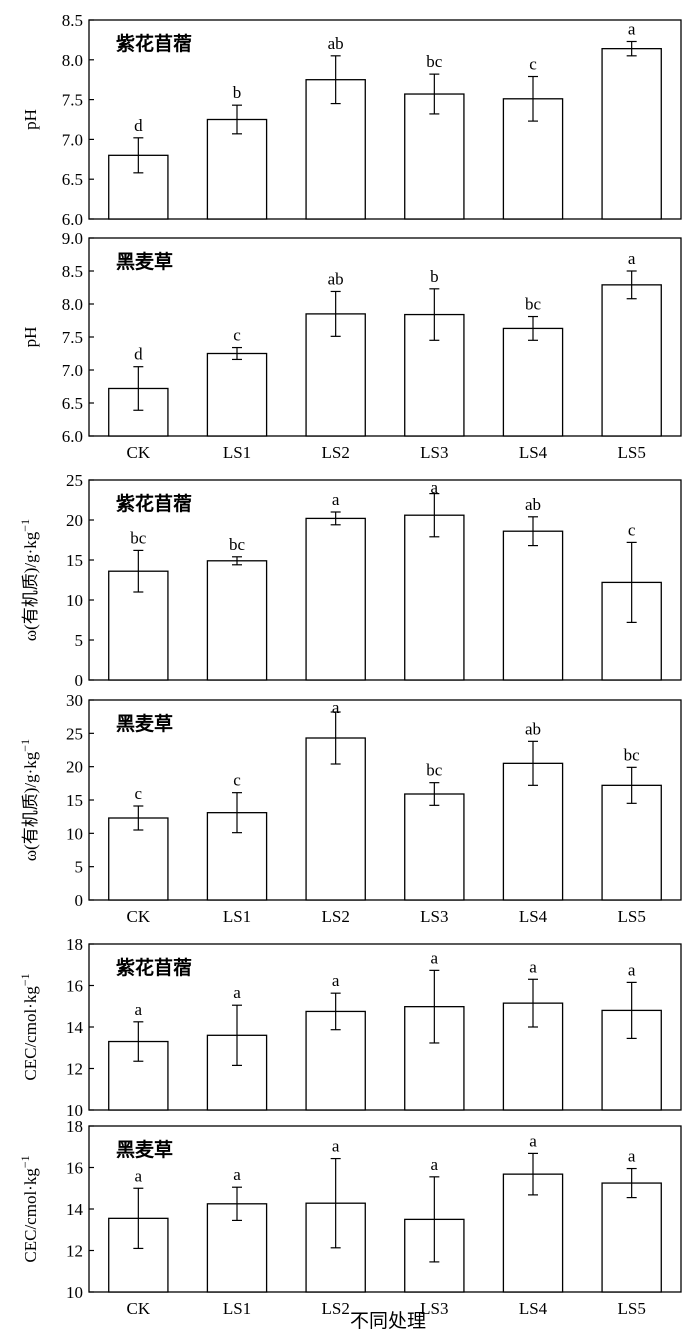 This screenshot has height=1338, width=700. I want to click on significance-letter-LS4: bc, so click(533, 304).